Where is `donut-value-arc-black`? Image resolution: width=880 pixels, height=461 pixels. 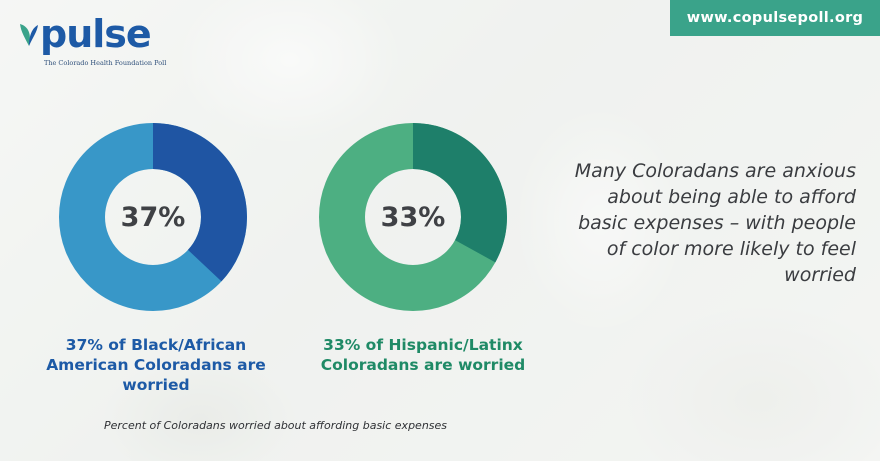 donut-value-arc-black is located at coordinates (153, 217).